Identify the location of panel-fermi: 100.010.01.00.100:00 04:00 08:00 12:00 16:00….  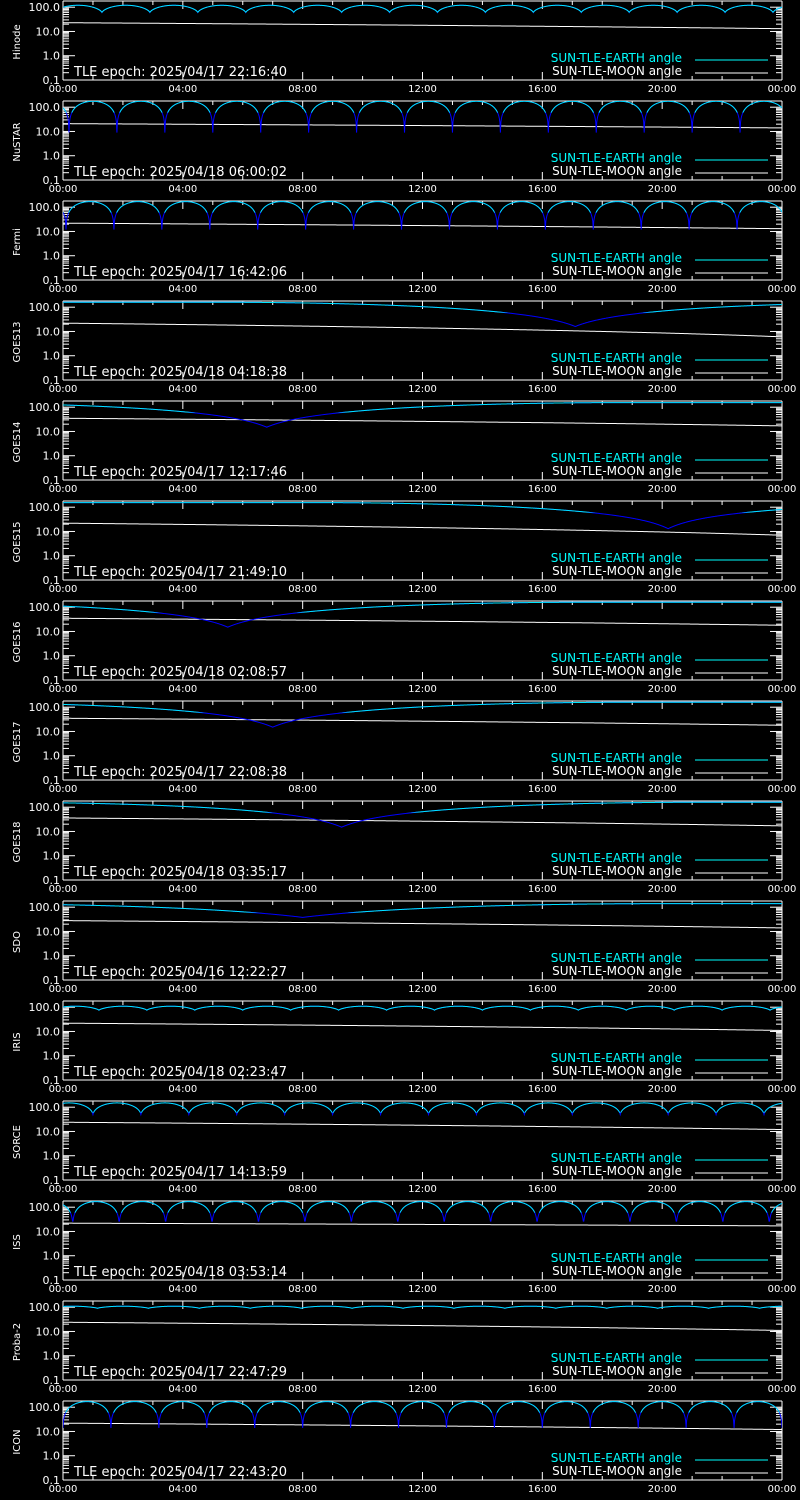
(404, 247).